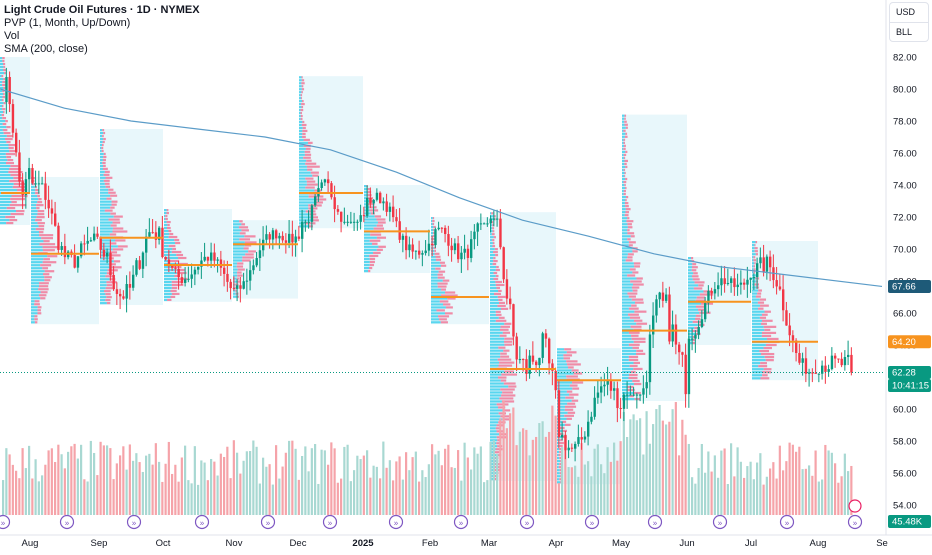  What do you see at coordinates (909, 13) in the screenshot?
I see `currency-label: USD` at bounding box center [909, 13].